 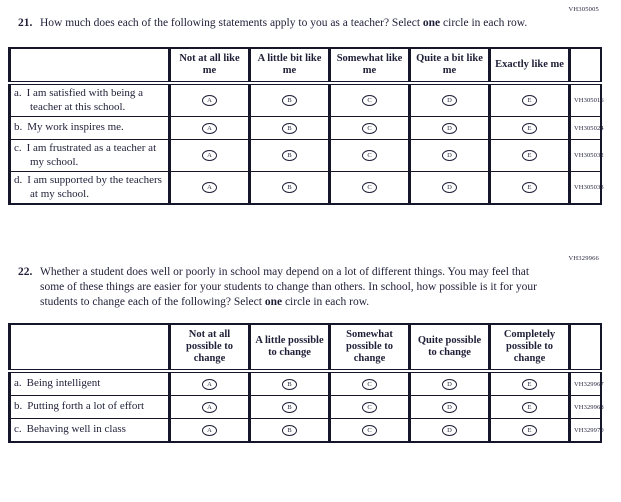 I want to click on row-code: VH305024, so click(x=586, y=128).